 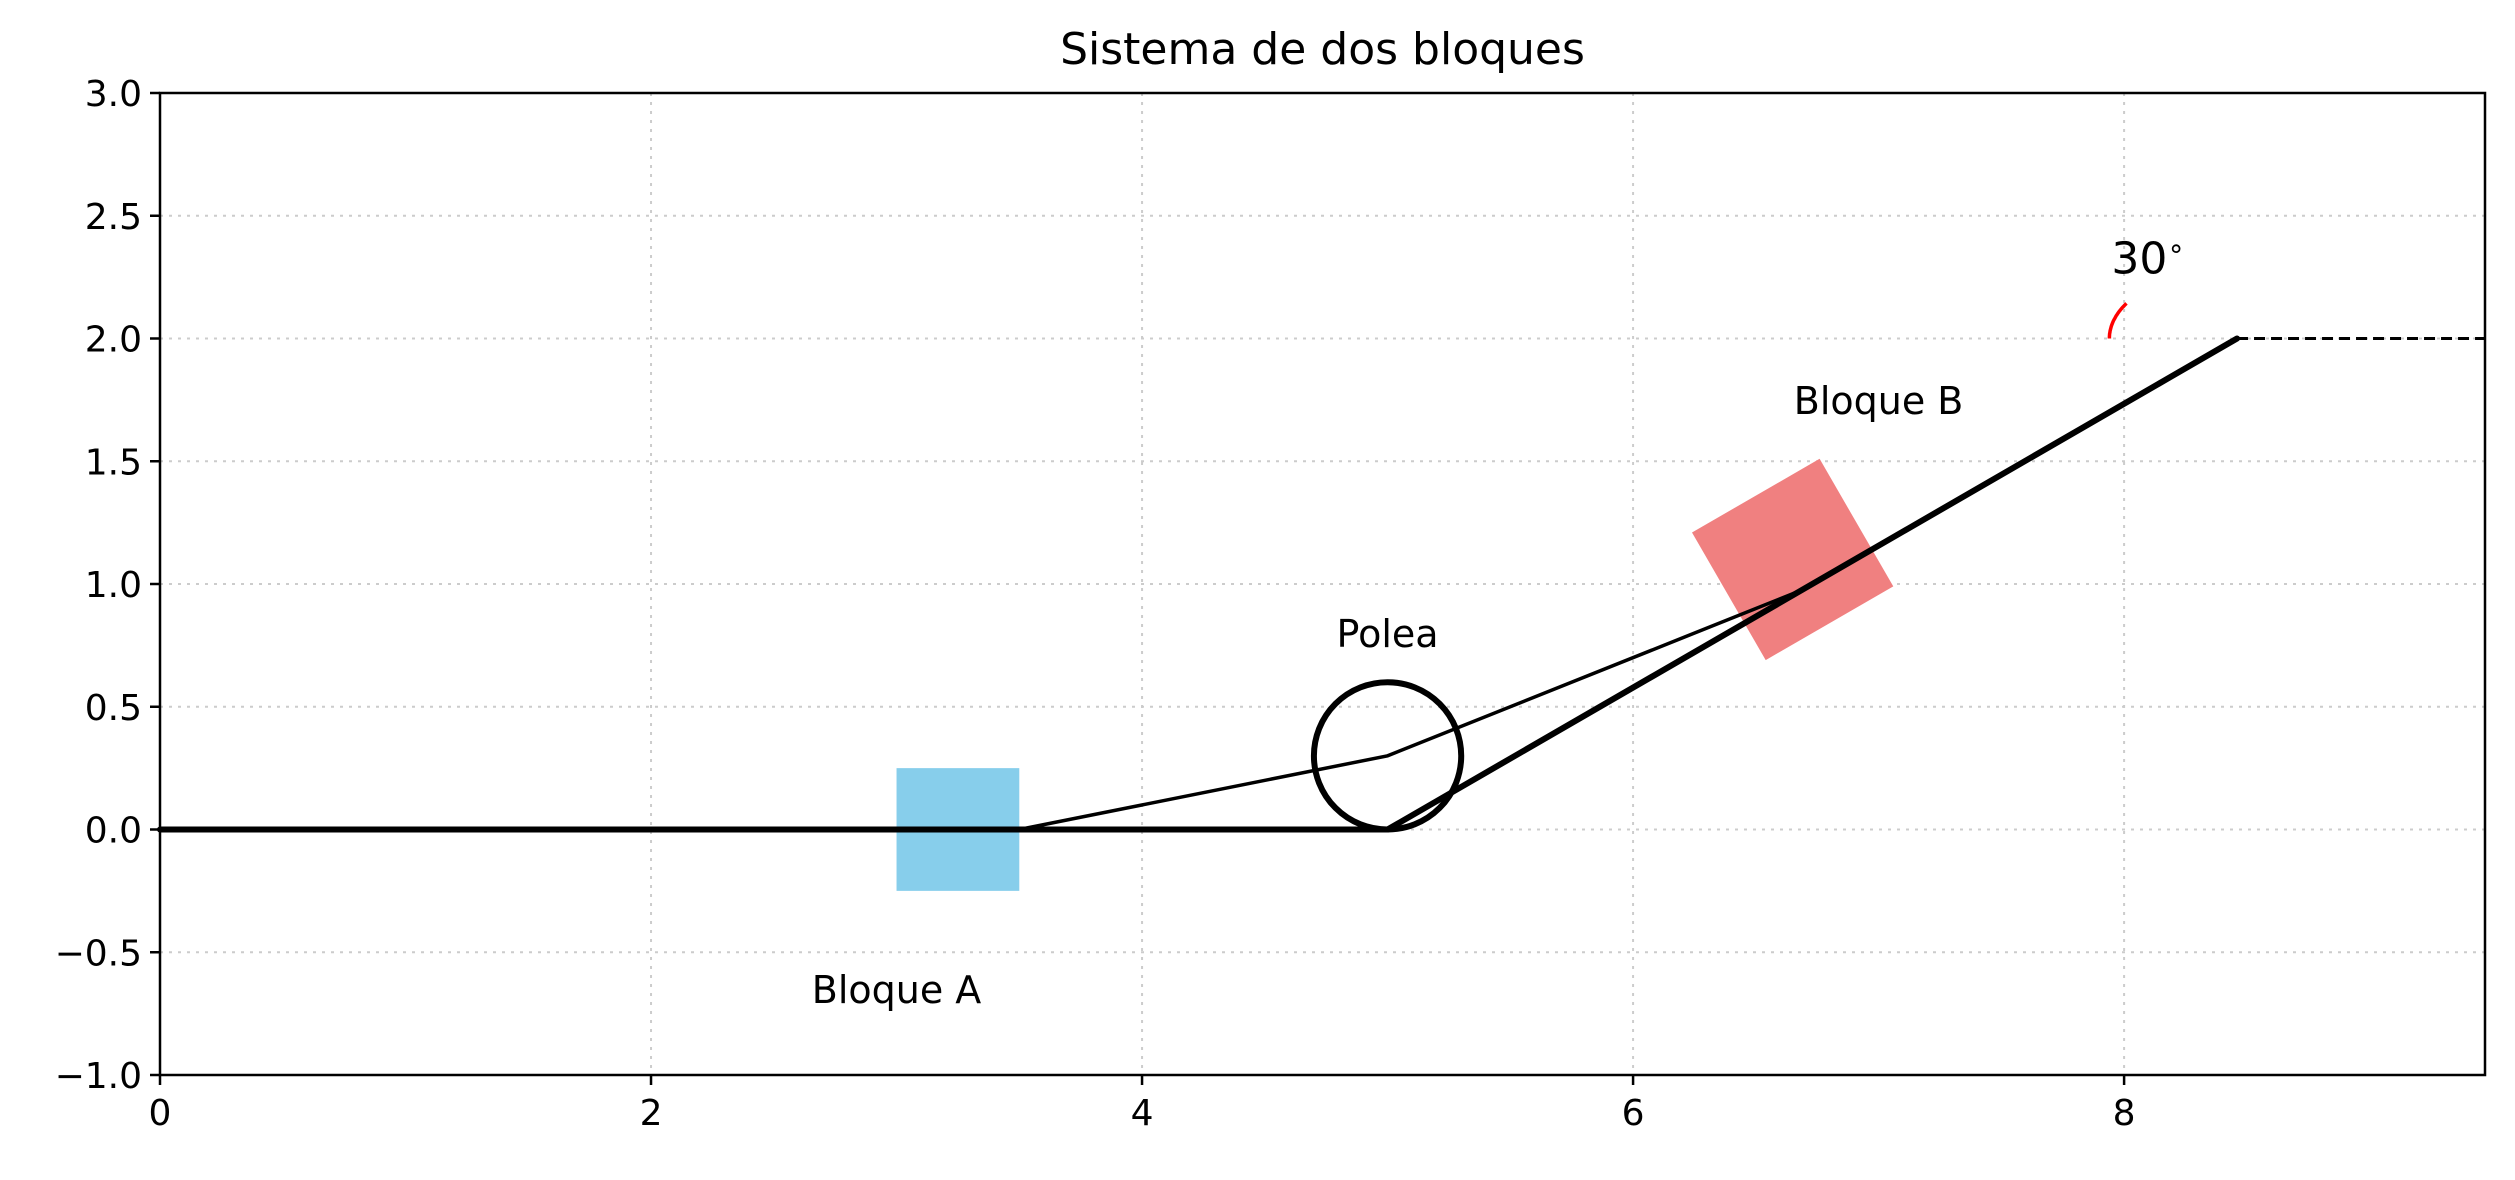 What do you see at coordinates (98, 953) in the screenshot?
I see `y-tick-label: −0.5` at bounding box center [98, 953].